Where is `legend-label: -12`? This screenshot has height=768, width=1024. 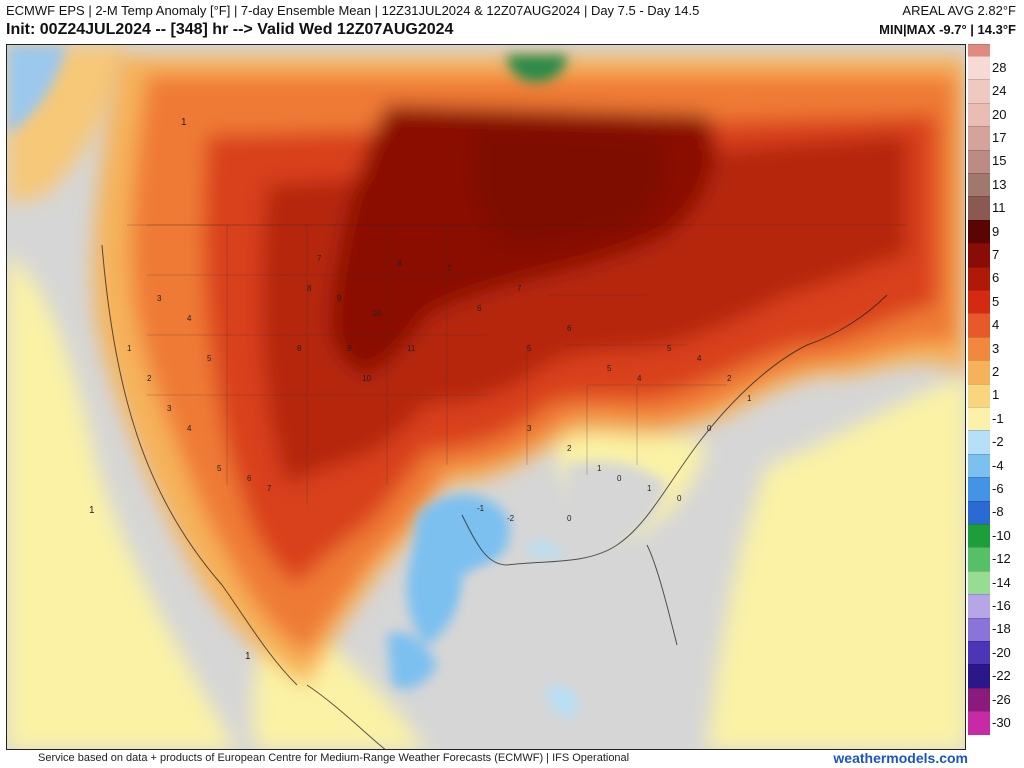 legend-label: -12 is located at coordinates (1001, 559).